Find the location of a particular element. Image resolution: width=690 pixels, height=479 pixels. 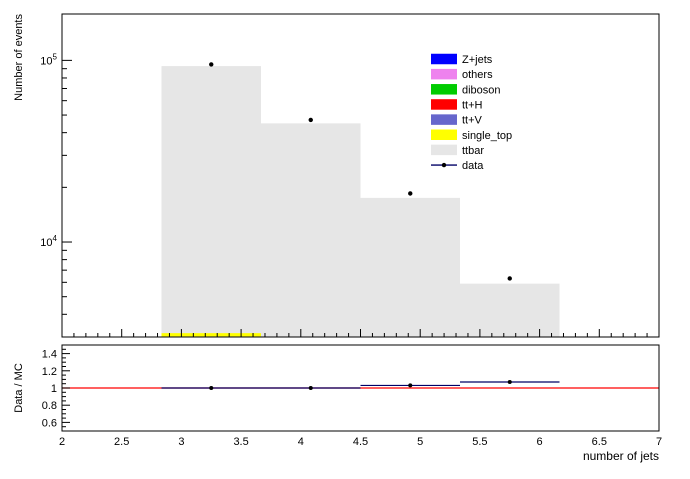

legend-label: ttbar is located at coordinates (473, 151).